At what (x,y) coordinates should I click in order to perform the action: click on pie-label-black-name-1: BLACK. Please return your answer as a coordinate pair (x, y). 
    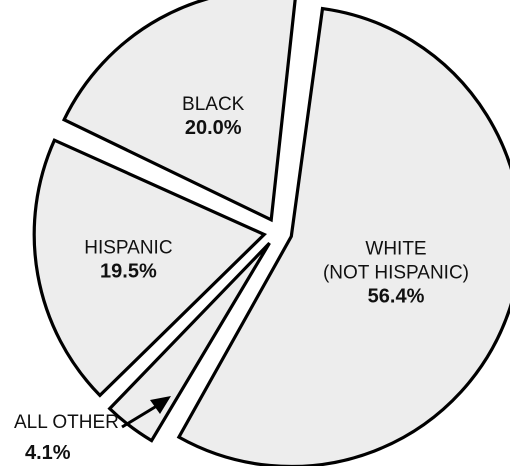
    Looking at the image, I should click on (213, 104).